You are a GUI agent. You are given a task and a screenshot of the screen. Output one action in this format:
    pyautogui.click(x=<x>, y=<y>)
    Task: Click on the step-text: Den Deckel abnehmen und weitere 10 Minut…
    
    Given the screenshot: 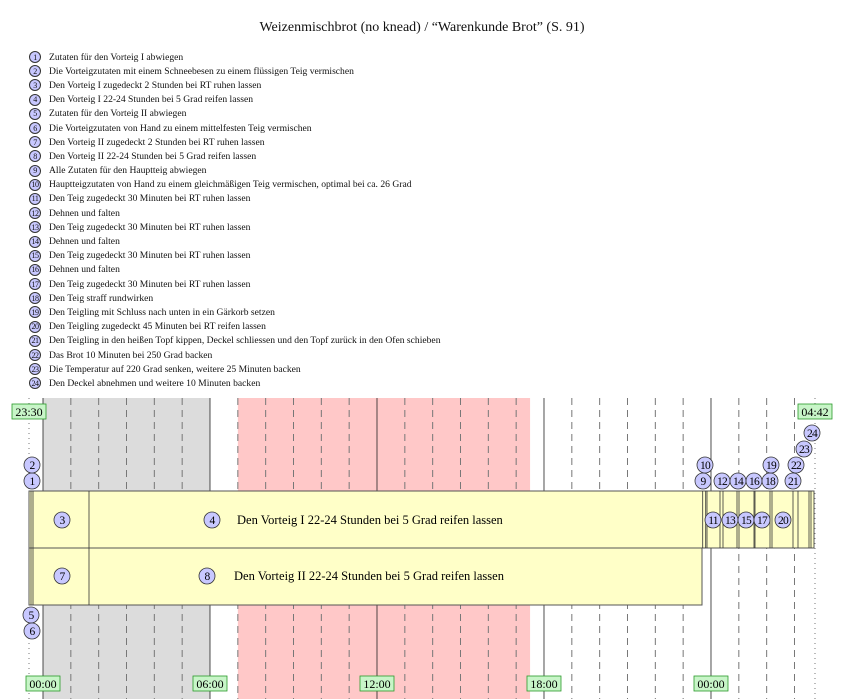 What is the action you would take?
    pyautogui.click(x=155, y=383)
    